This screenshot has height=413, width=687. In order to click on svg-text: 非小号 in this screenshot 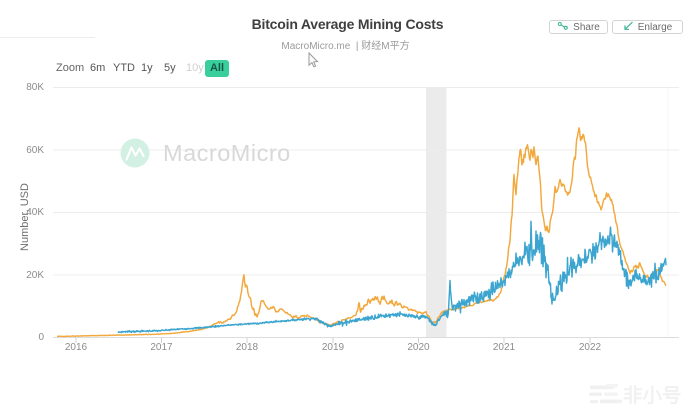, I will do `click(652, 396)`.